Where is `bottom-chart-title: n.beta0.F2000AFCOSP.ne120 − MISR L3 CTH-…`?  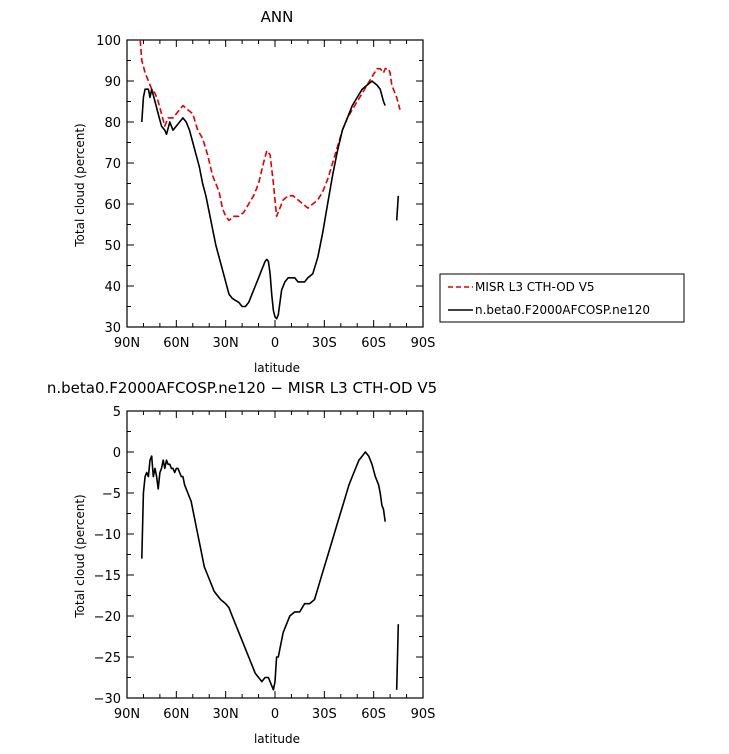
bottom-chart-title: n.beta0.F2000AFCOSP.ne120 − MISR L3 CTH-… is located at coordinates (242, 388).